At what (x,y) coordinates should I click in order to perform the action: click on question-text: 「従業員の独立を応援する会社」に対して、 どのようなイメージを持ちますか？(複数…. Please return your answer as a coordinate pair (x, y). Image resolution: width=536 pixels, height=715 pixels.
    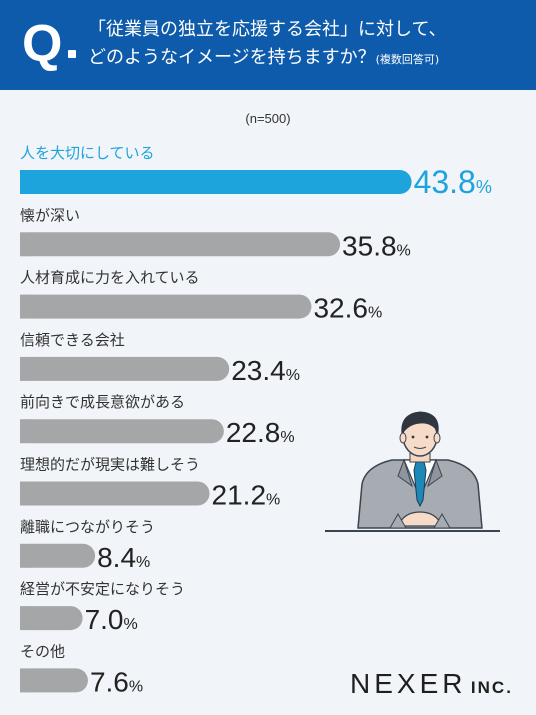
    Looking at the image, I should click on (308, 45).